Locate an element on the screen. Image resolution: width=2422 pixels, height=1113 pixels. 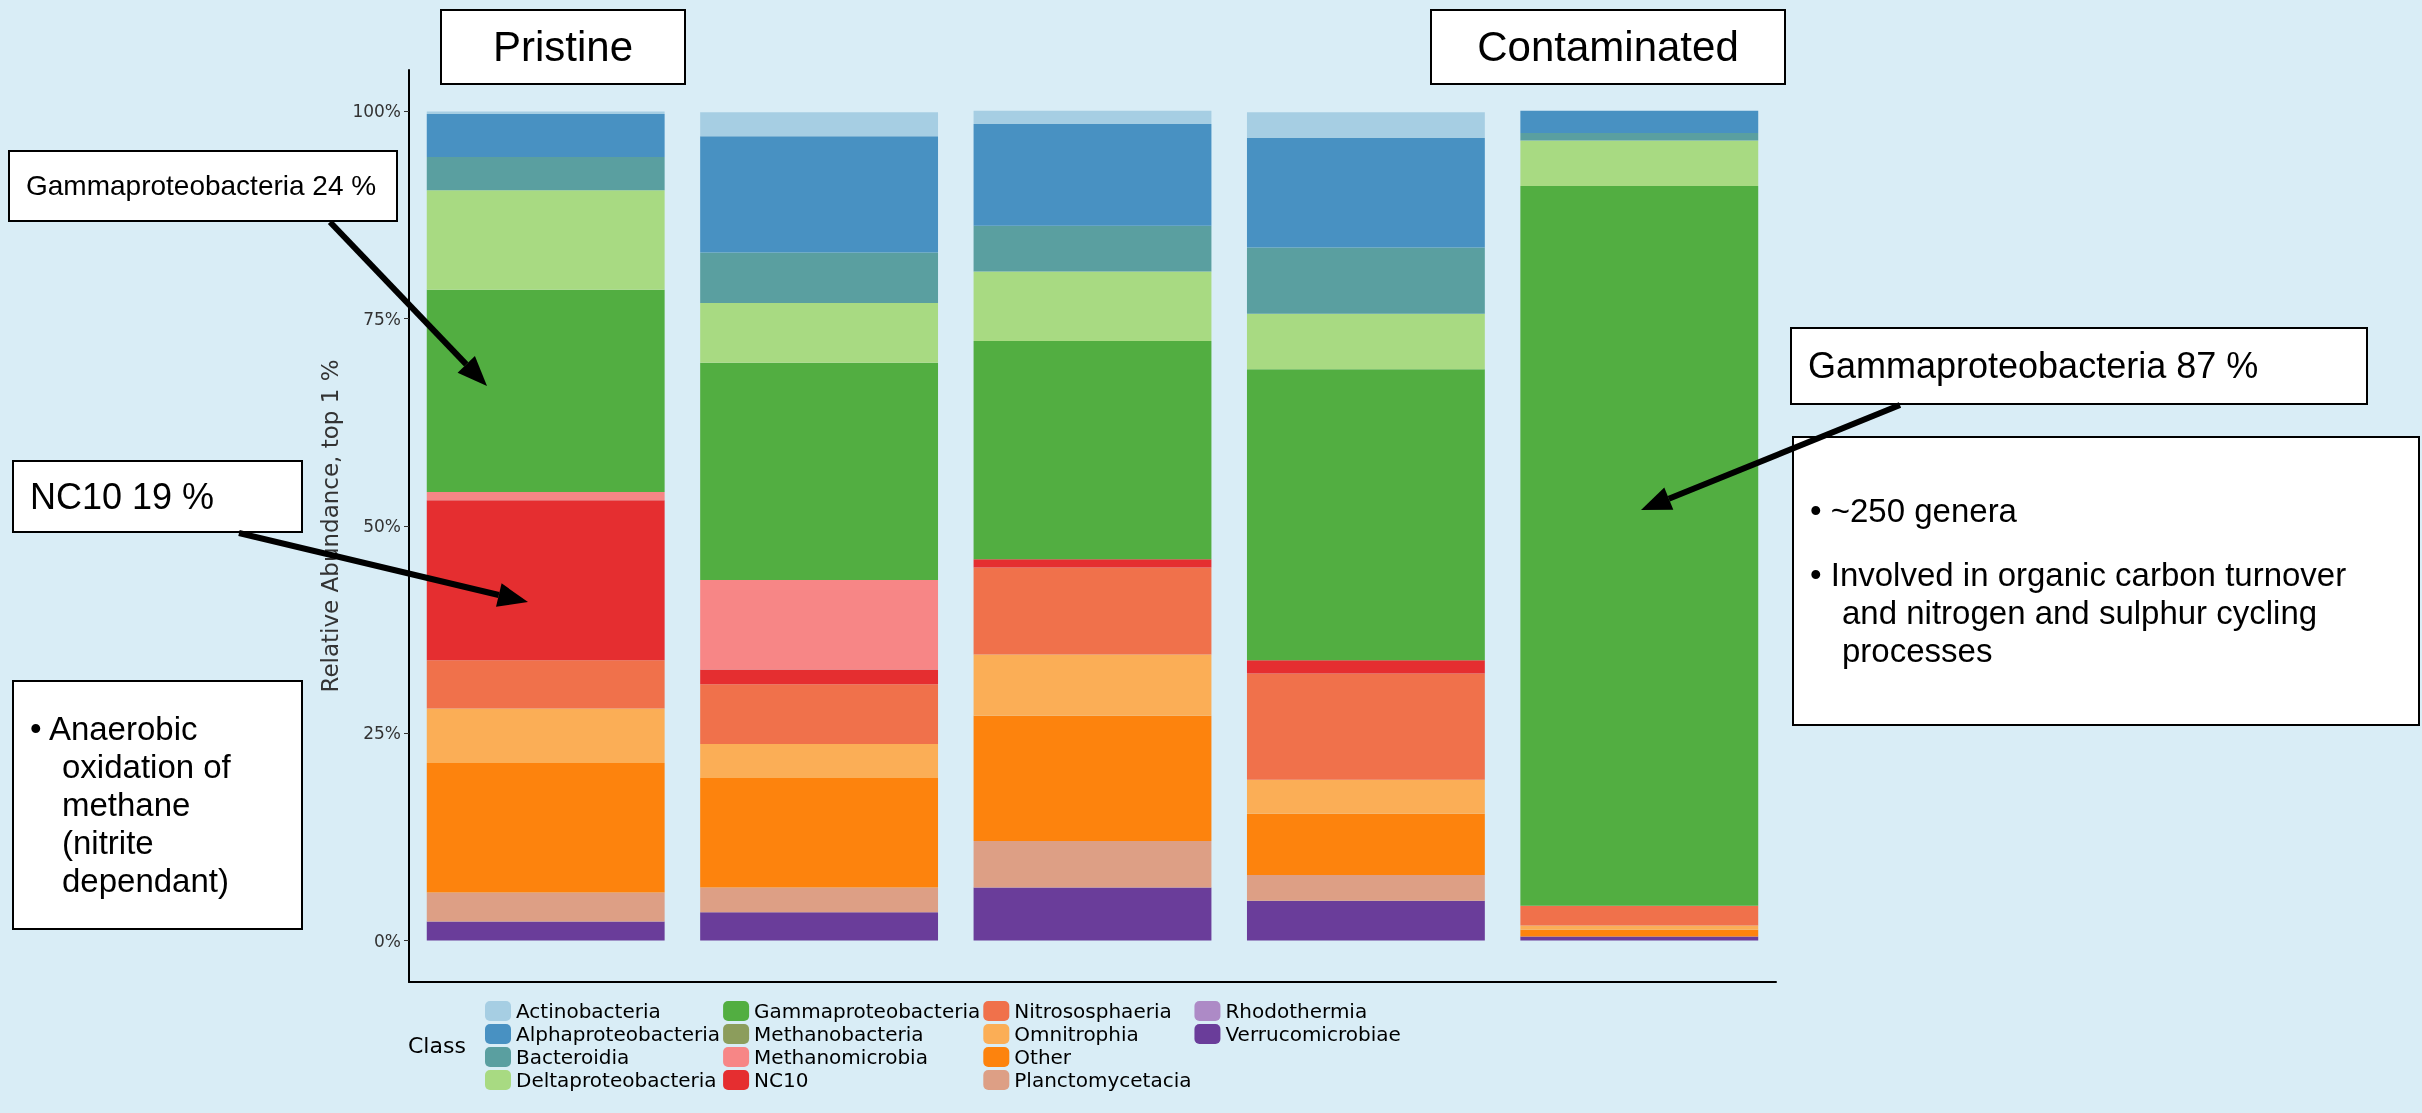
text: Gammaproteobacteria 24 % is located at coordinates (203, 186).